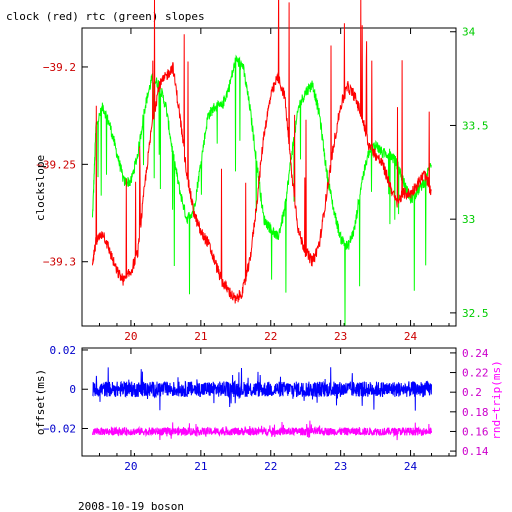 The height and width of the screenshot is (512, 512). What do you see at coordinates (469, 32) in the screenshot?
I see `slopes-y2tick-label: 34` at bounding box center [469, 32].